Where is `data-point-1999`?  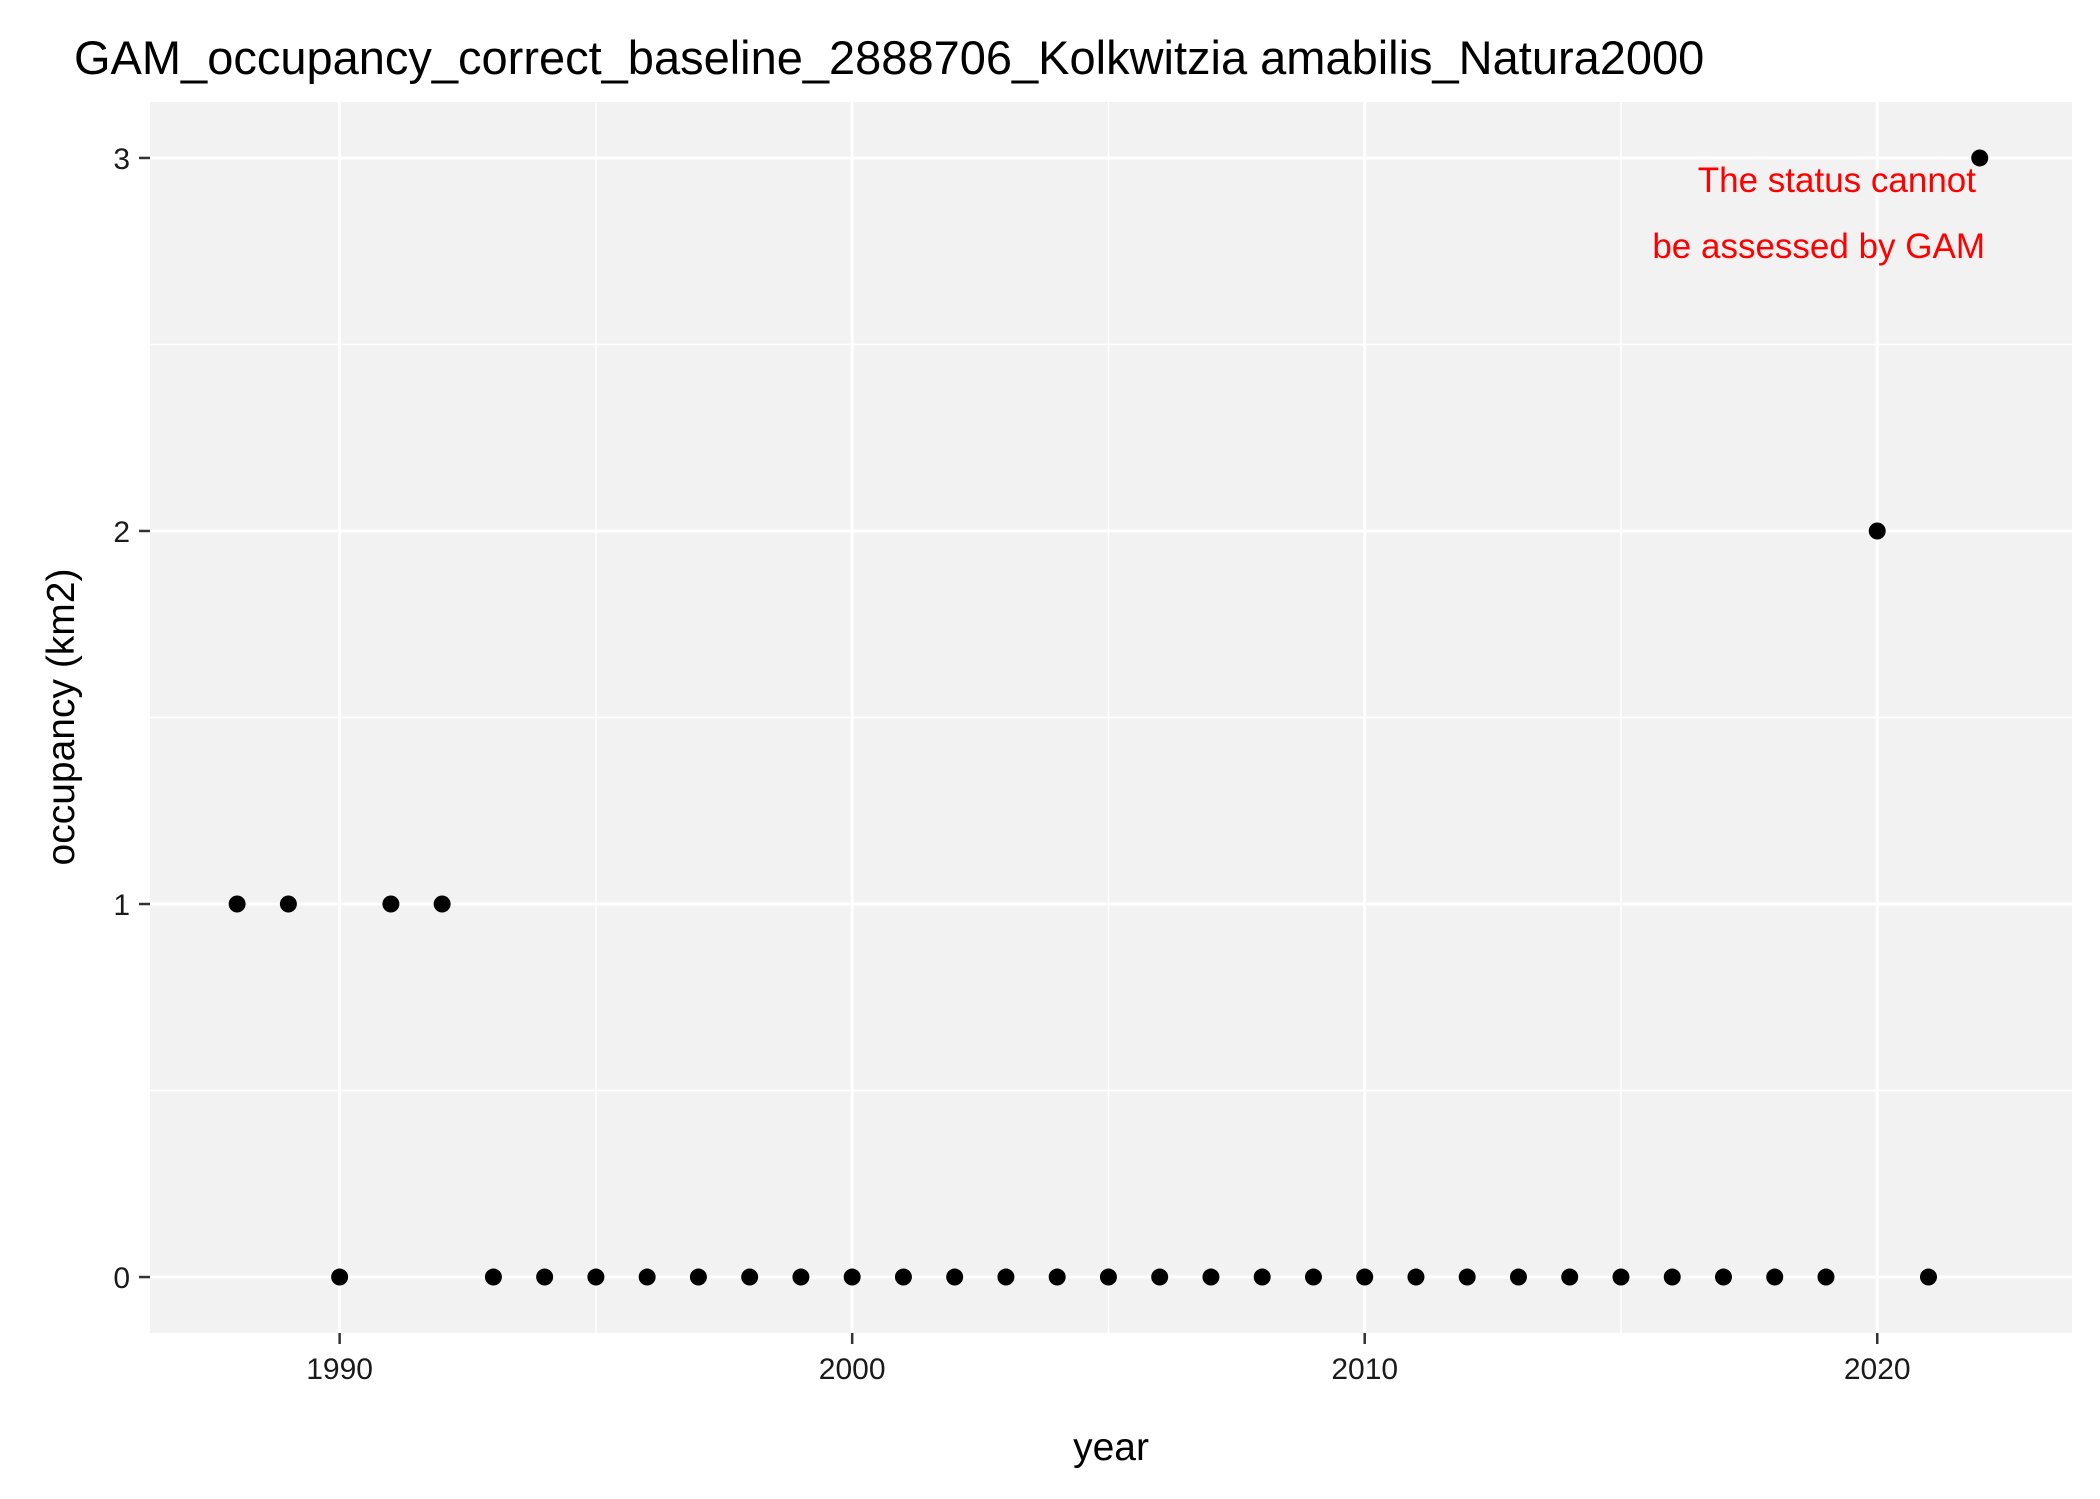
data-point-1999 is located at coordinates (801, 1277).